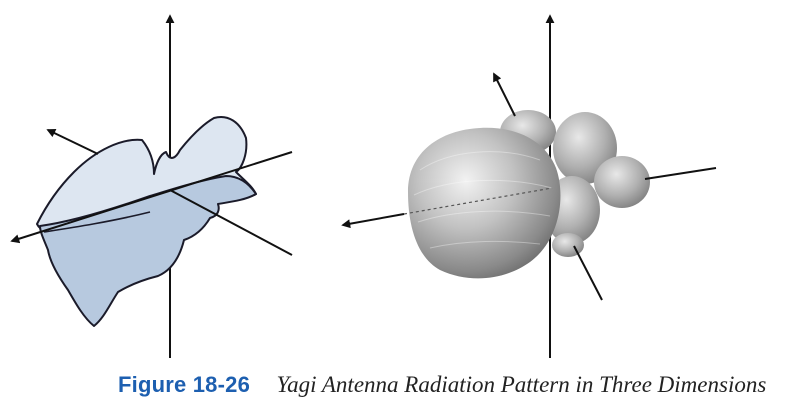  What do you see at coordinates (97, 222) in the screenshot?
I see `left-pattern-section-line` at bounding box center [97, 222].